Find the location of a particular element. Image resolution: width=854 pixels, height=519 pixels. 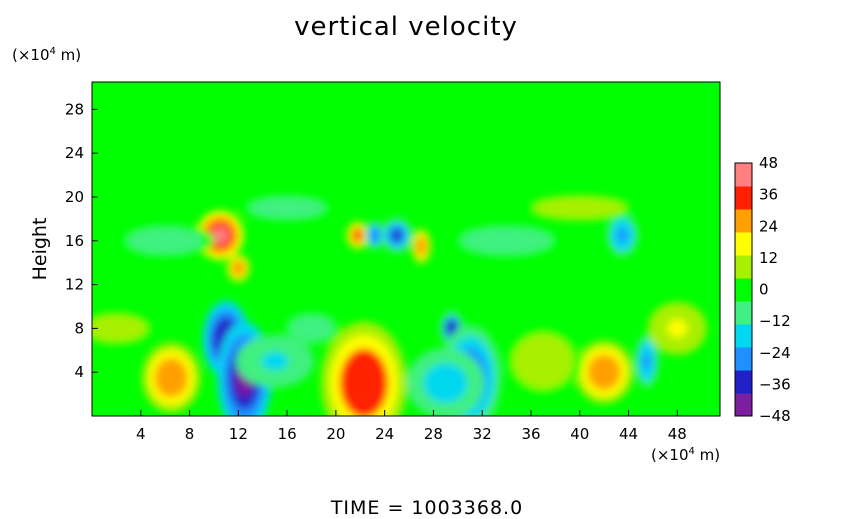

x-tick-label: 12 is located at coordinates (238, 434).